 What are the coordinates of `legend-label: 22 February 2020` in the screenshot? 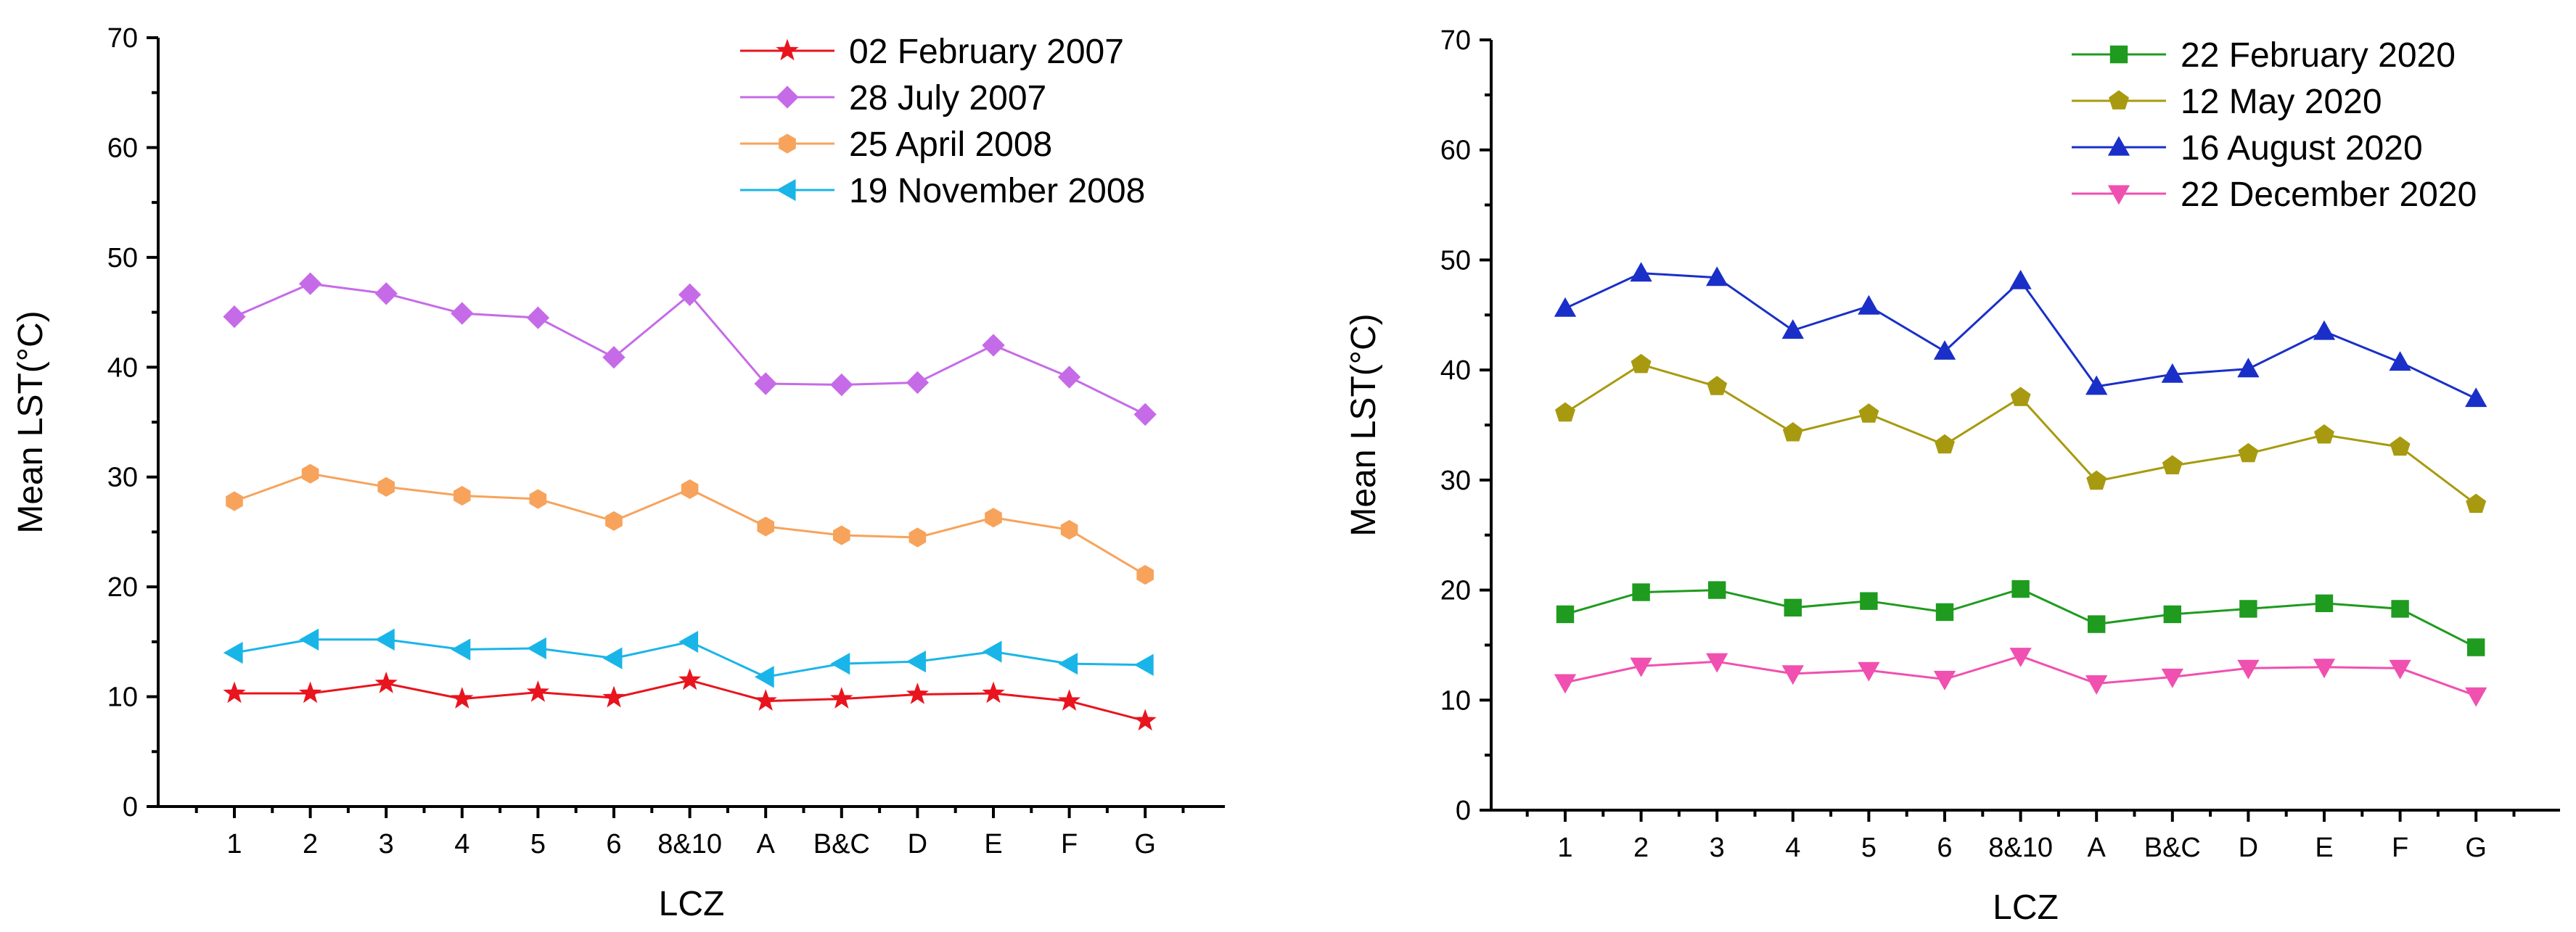 It's located at (2318, 55).